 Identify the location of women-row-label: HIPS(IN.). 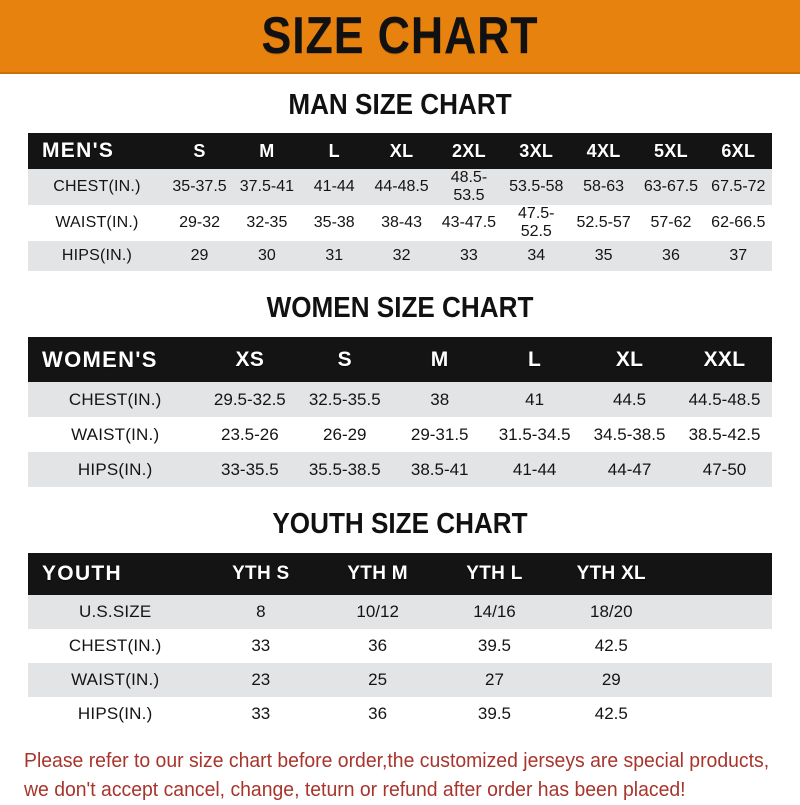
(115, 469).